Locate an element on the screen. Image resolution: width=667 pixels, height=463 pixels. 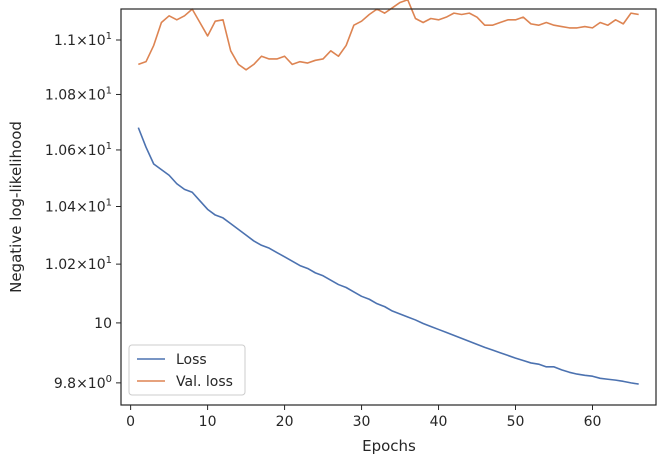
legend: Loss Val. loss is located at coordinates (187, 370).